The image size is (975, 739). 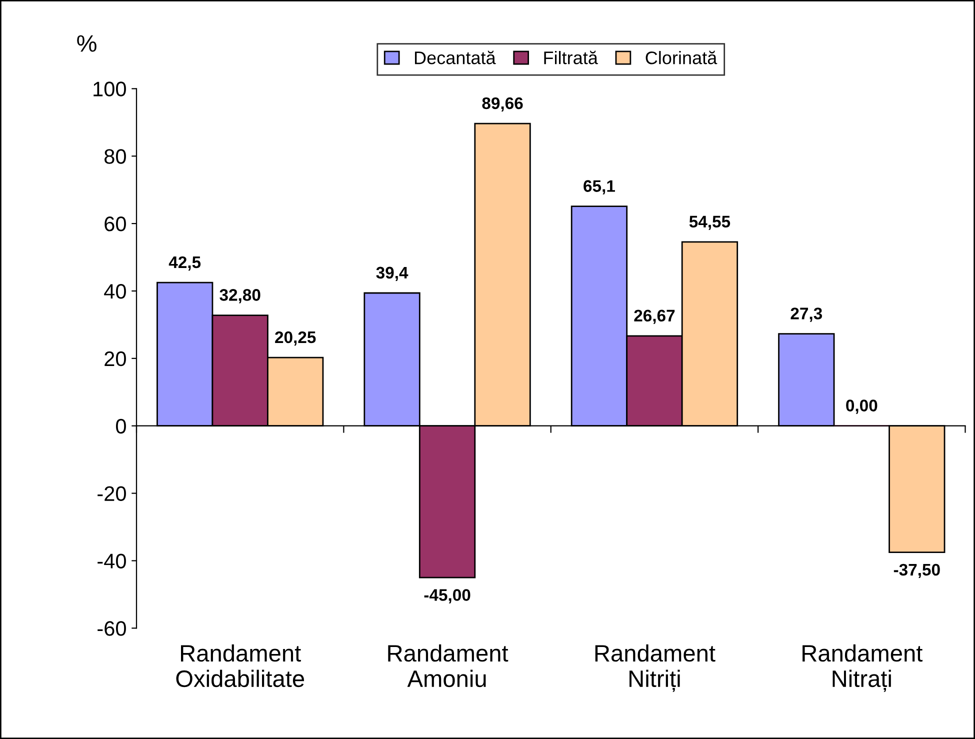 What do you see at coordinates (455, 57) in the screenshot?
I see `legend-label: Decantată` at bounding box center [455, 57].